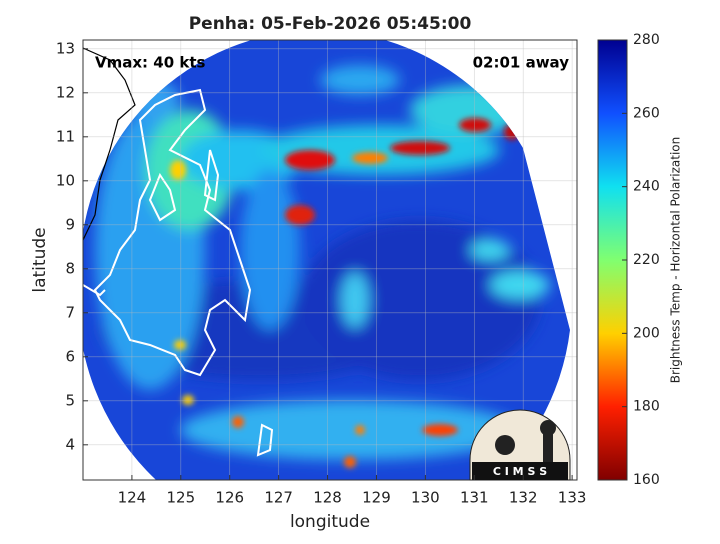  I want to click on logo-text: C I M S S, so click(520, 471).